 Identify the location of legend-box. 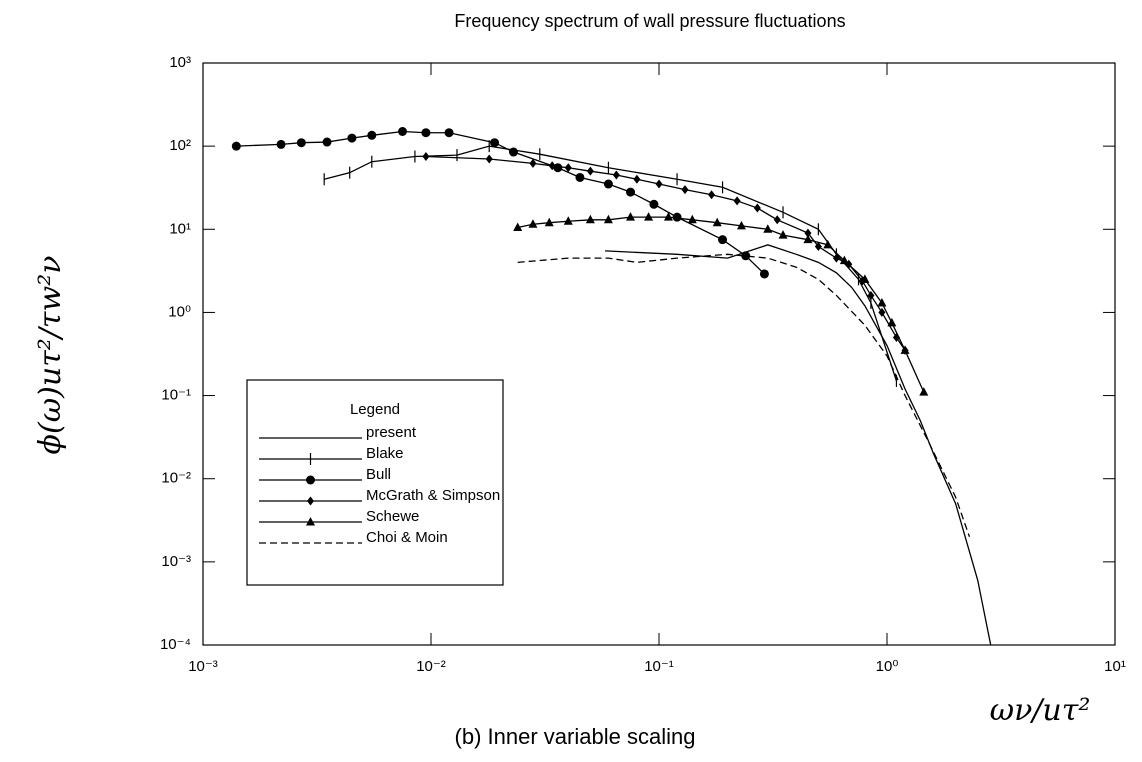
(375, 482).